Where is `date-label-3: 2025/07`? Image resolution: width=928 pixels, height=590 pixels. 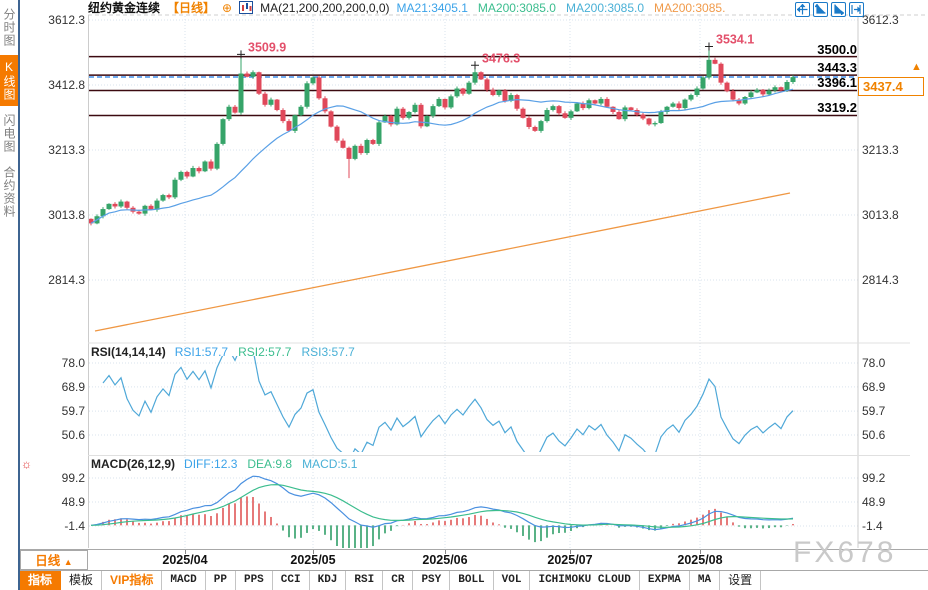
date-label-3: 2025/07 is located at coordinates (570, 560).